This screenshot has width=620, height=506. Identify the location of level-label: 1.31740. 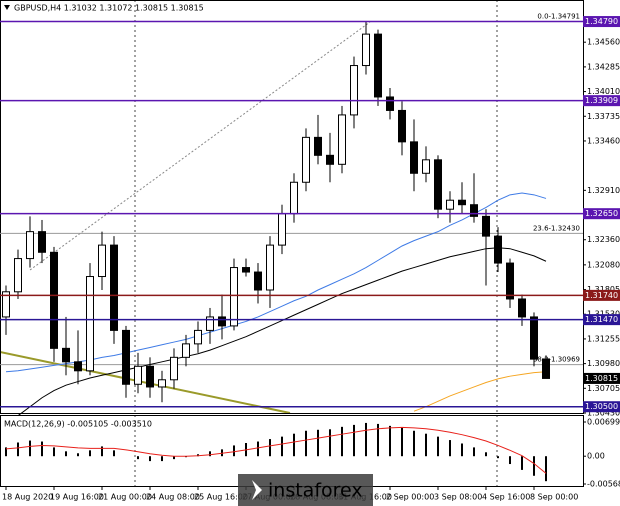
(601, 295).